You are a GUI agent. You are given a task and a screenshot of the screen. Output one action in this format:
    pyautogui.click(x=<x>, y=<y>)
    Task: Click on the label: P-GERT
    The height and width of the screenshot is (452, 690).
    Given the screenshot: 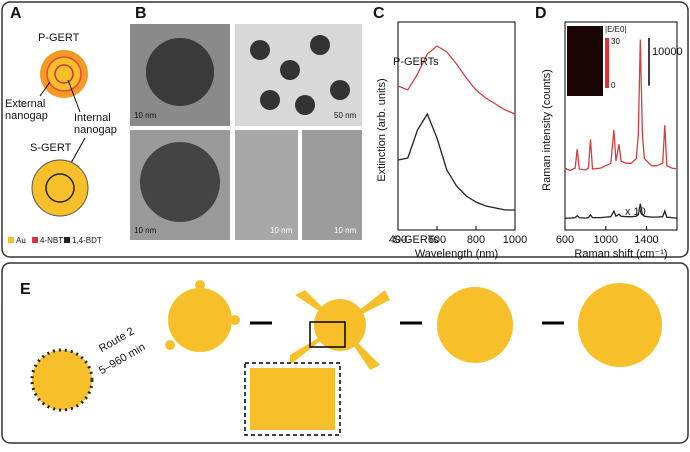 What is the action you would take?
    pyautogui.click(x=59, y=38)
    